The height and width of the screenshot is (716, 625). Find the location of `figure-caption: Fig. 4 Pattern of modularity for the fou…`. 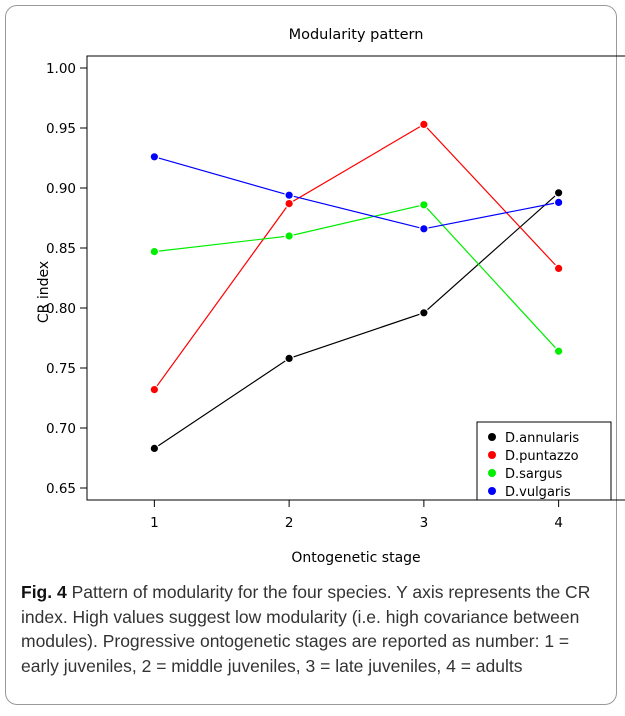

figure-caption: Fig. 4 Pattern of modularity for the fou… is located at coordinates (313, 629).